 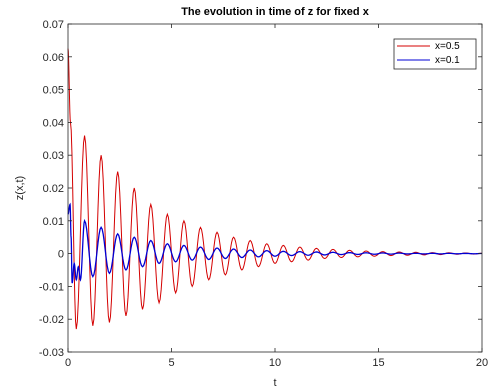 What do you see at coordinates (68, 363) in the screenshot?
I see `x-tick-label: 0` at bounding box center [68, 363].